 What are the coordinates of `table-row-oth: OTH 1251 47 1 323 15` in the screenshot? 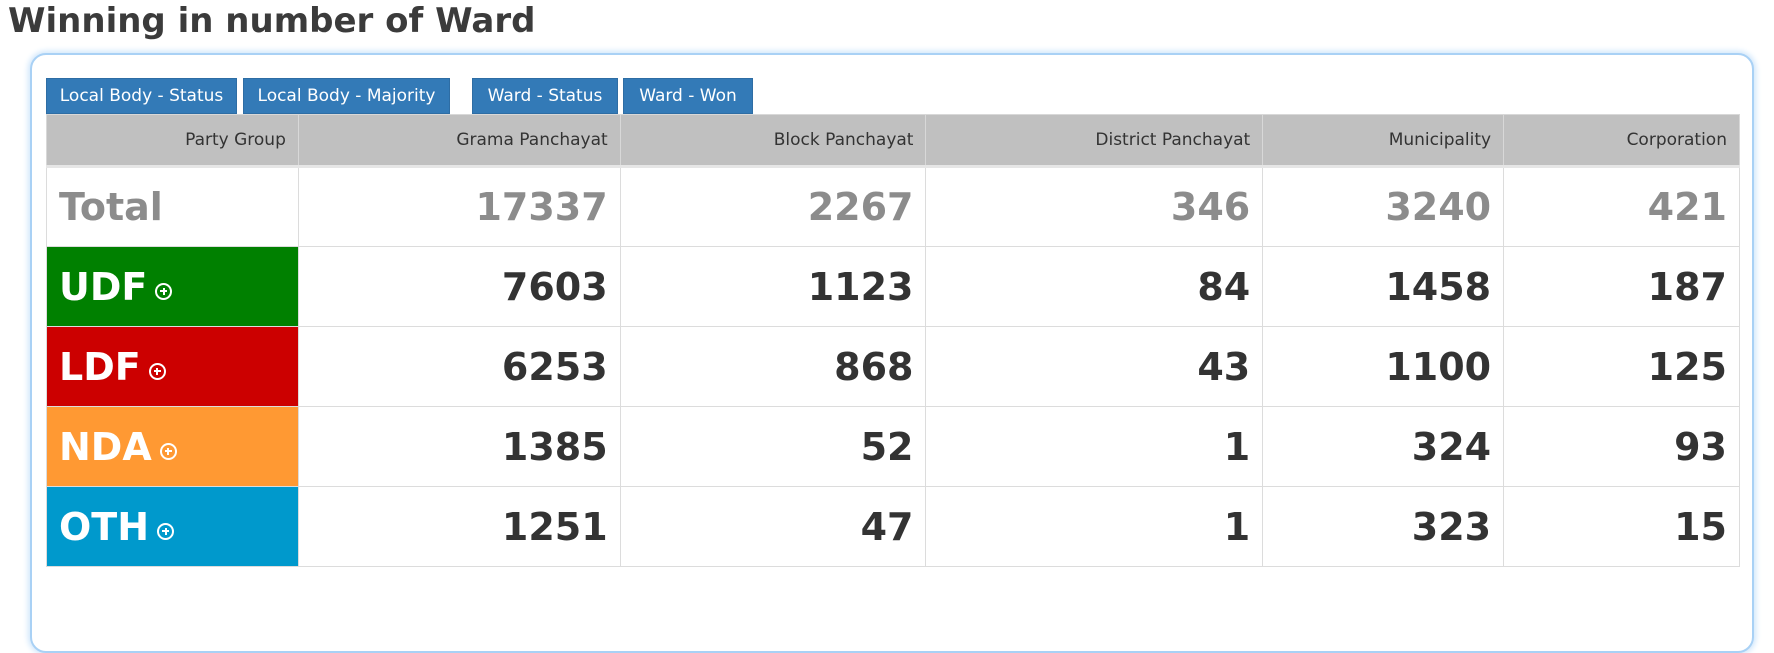 It's located at (893, 526).